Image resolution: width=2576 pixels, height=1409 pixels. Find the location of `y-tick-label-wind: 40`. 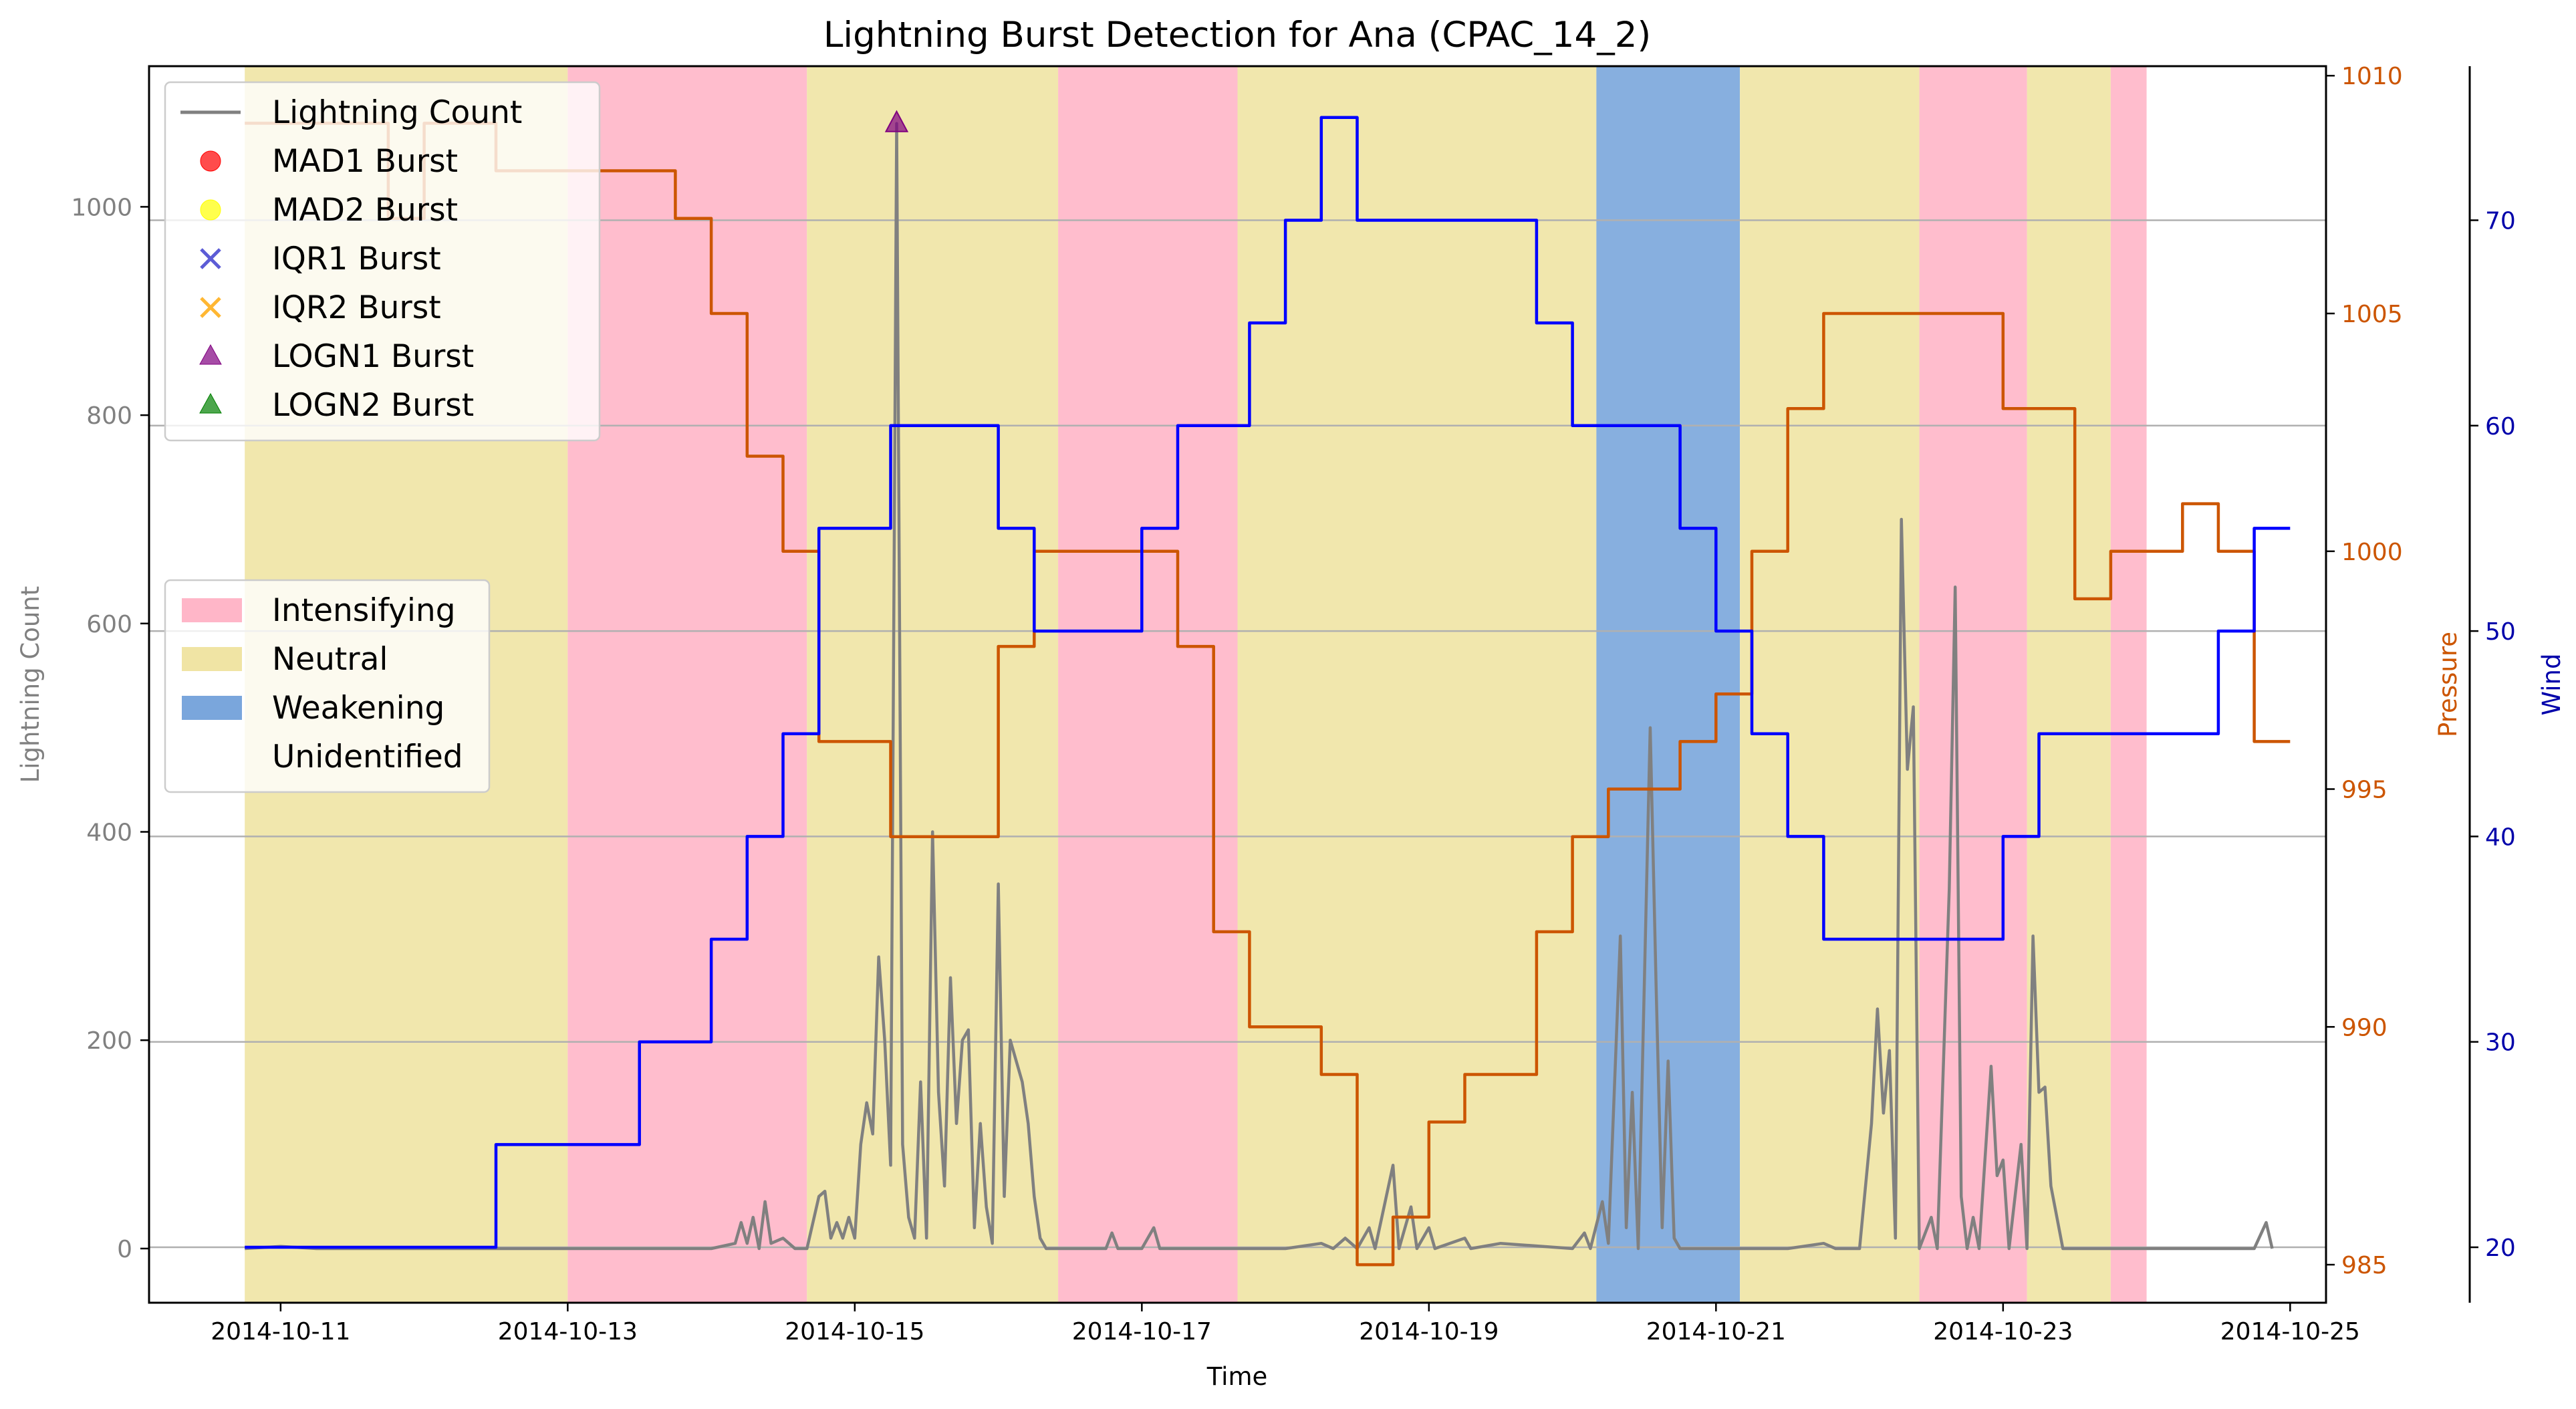

y-tick-label-wind: 40 is located at coordinates (2500, 837).